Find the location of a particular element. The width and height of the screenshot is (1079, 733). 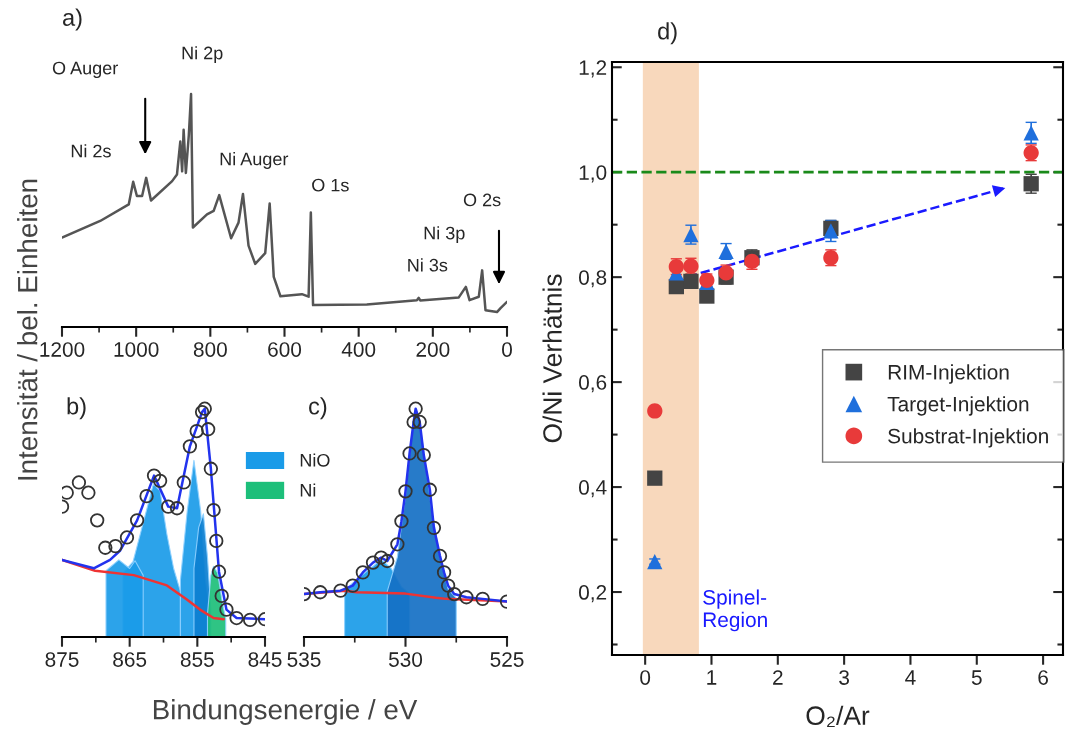

x-tick-label: 1000 is located at coordinates (136, 349).